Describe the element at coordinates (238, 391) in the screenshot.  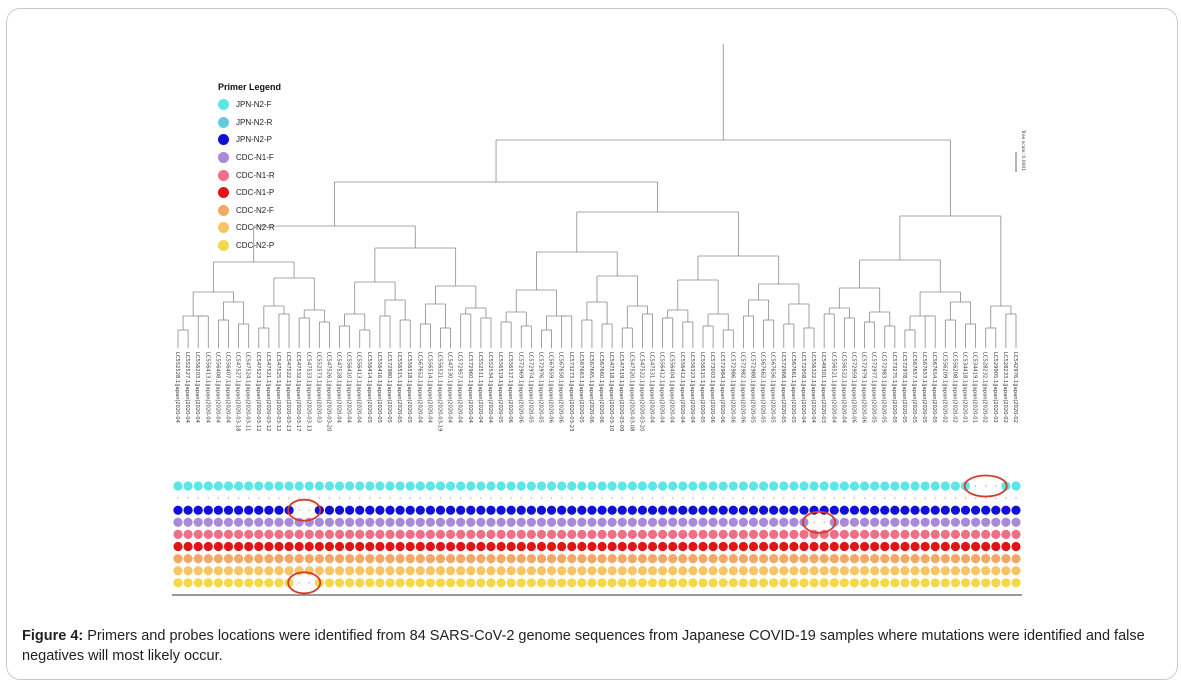
I see `sample-label: LC547527.1|Japan|2020-03-18` at that location.